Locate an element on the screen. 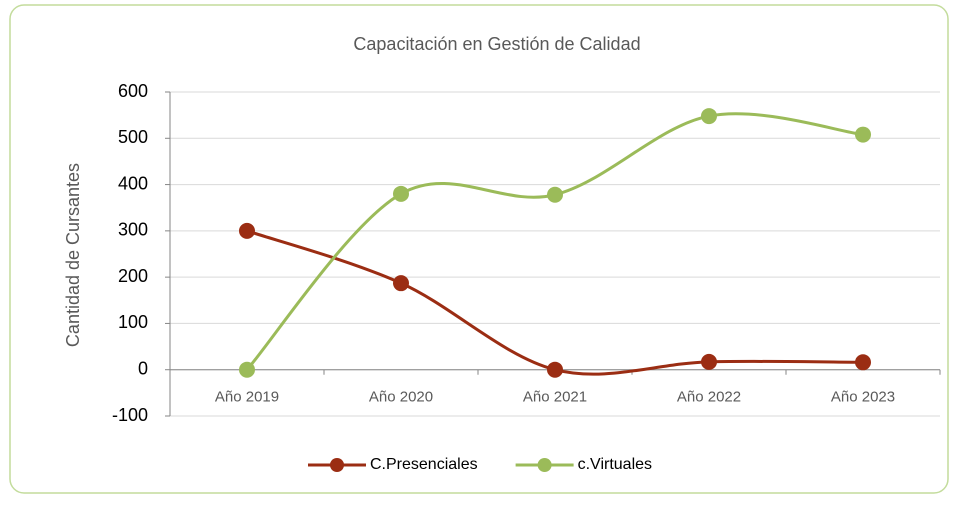 The image size is (957, 505). y-tick-label: -100 is located at coordinates (130, 415).